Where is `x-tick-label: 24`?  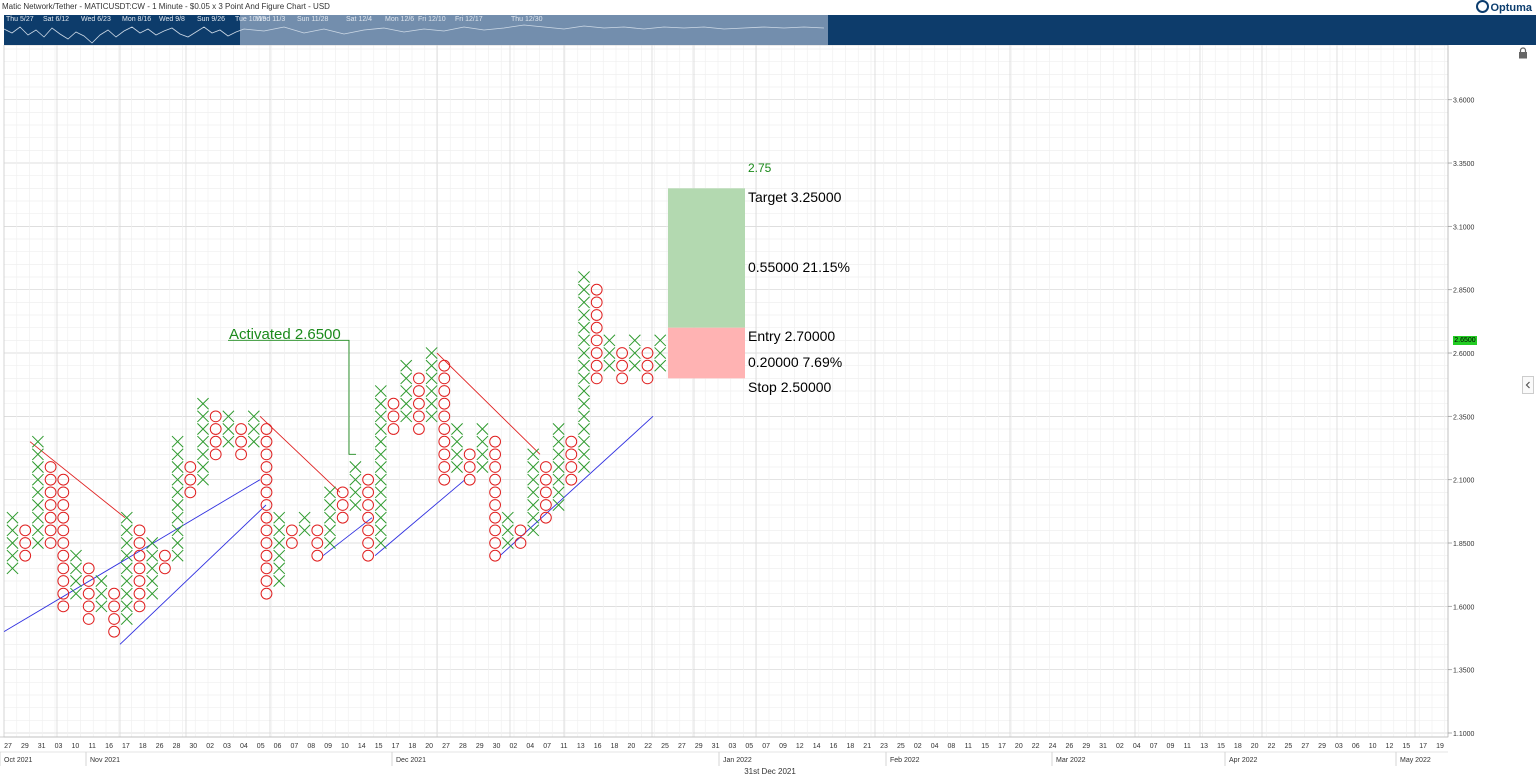 x-tick-label: 24 is located at coordinates (1053, 746).